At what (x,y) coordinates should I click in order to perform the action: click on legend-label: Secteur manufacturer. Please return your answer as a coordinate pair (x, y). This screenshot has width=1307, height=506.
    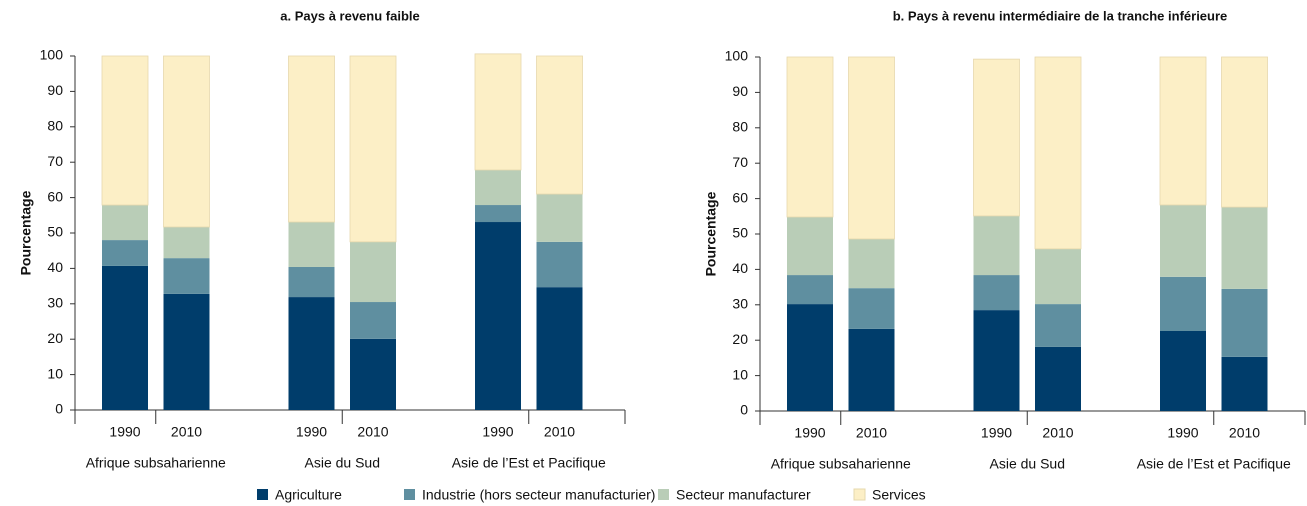
    Looking at the image, I should click on (743, 495).